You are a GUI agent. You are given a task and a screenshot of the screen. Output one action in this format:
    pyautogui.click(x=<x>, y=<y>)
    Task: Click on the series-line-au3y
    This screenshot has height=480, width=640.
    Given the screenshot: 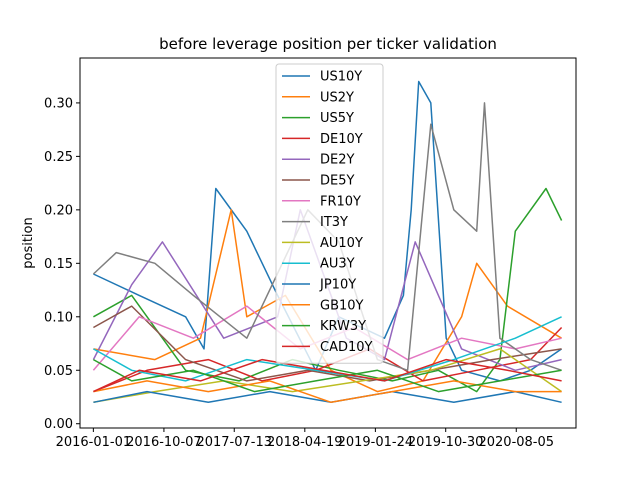 What is the action you would take?
    pyautogui.click(x=327, y=349)
    